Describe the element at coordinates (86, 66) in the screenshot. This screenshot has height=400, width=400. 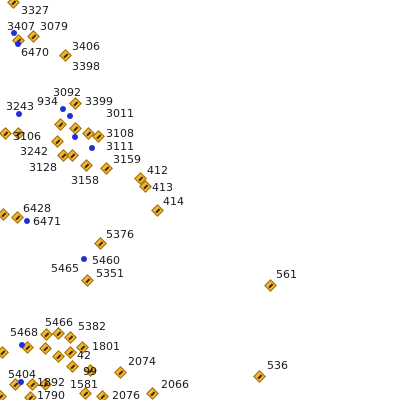
I see `marker-label: 3398` at that location.